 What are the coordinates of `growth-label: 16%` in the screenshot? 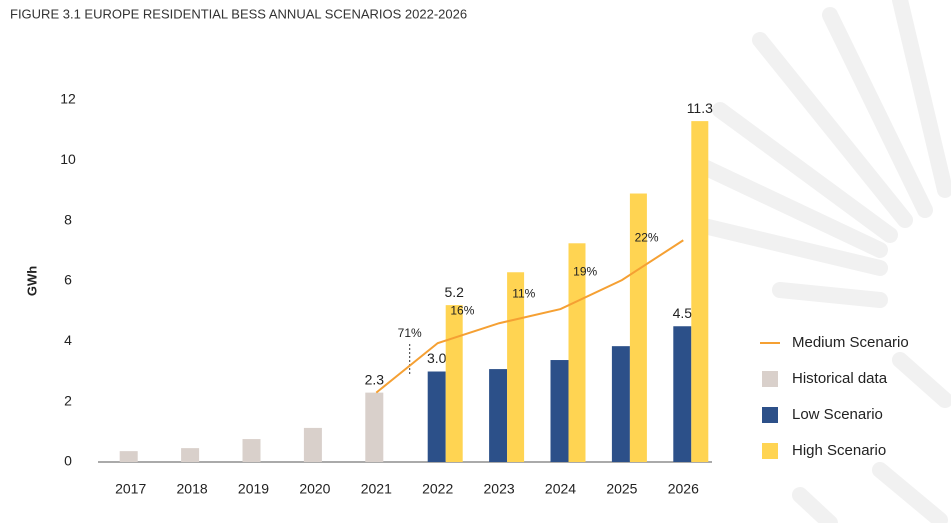 It's located at (462, 310).